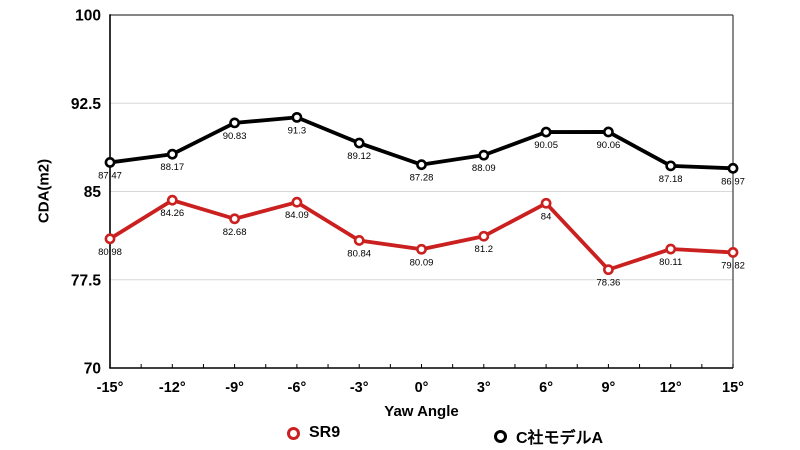 The width and height of the screenshot is (800, 450). I want to click on data-point-label: 86.97, so click(733, 181).